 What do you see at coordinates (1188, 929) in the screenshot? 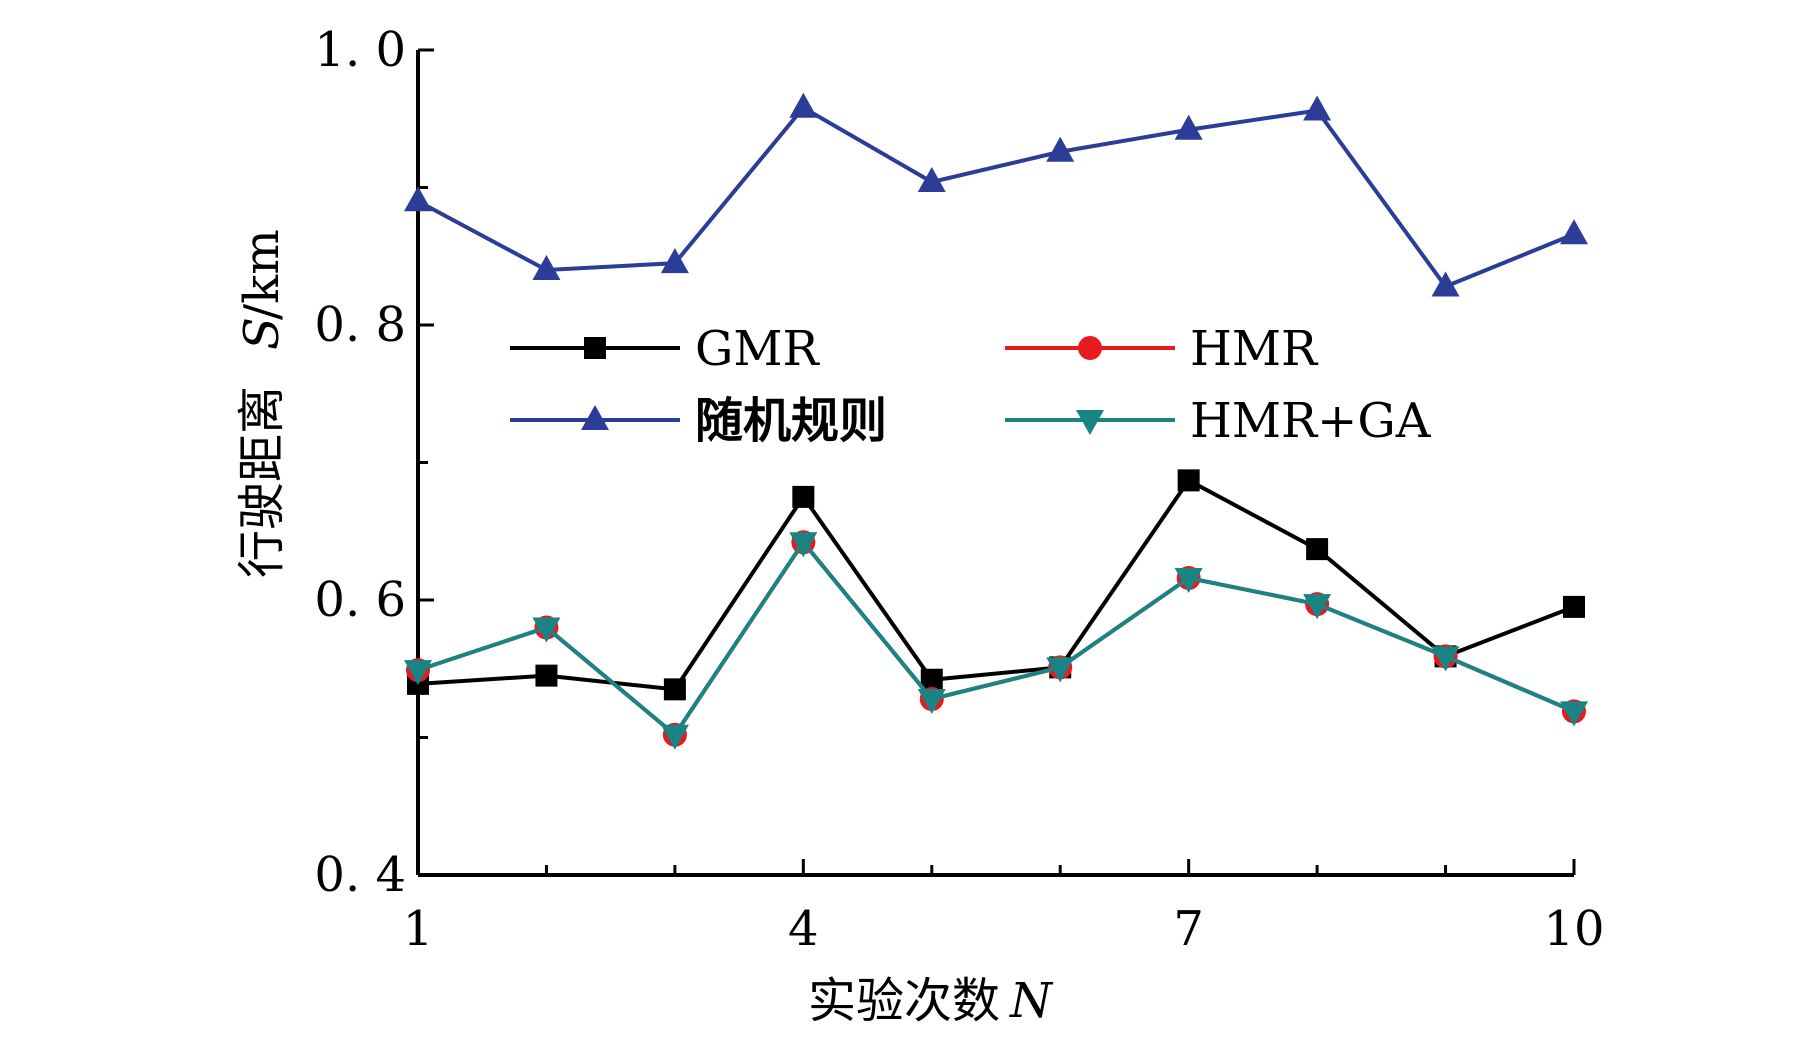
I see `x-tick-label: 7` at bounding box center [1188, 929].